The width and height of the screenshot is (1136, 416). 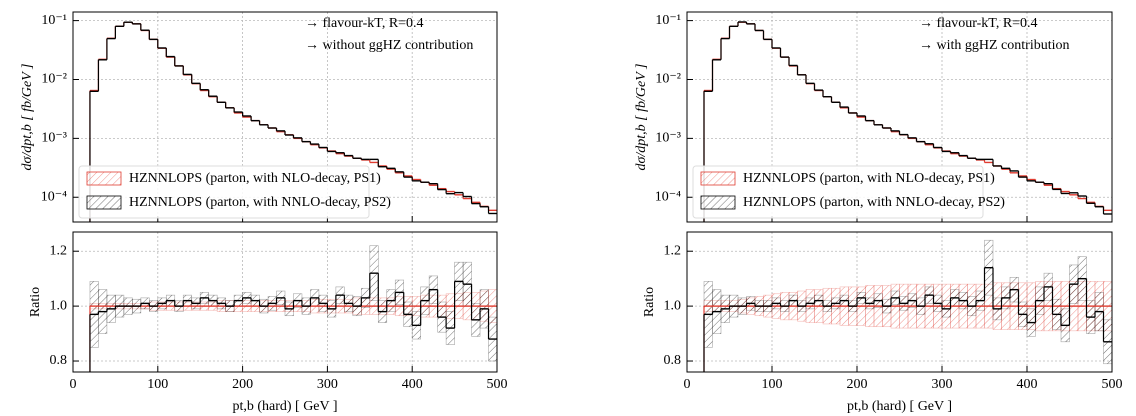 I want to click on annotation: → without ggHZ contribution, so click(x=389, y=45).